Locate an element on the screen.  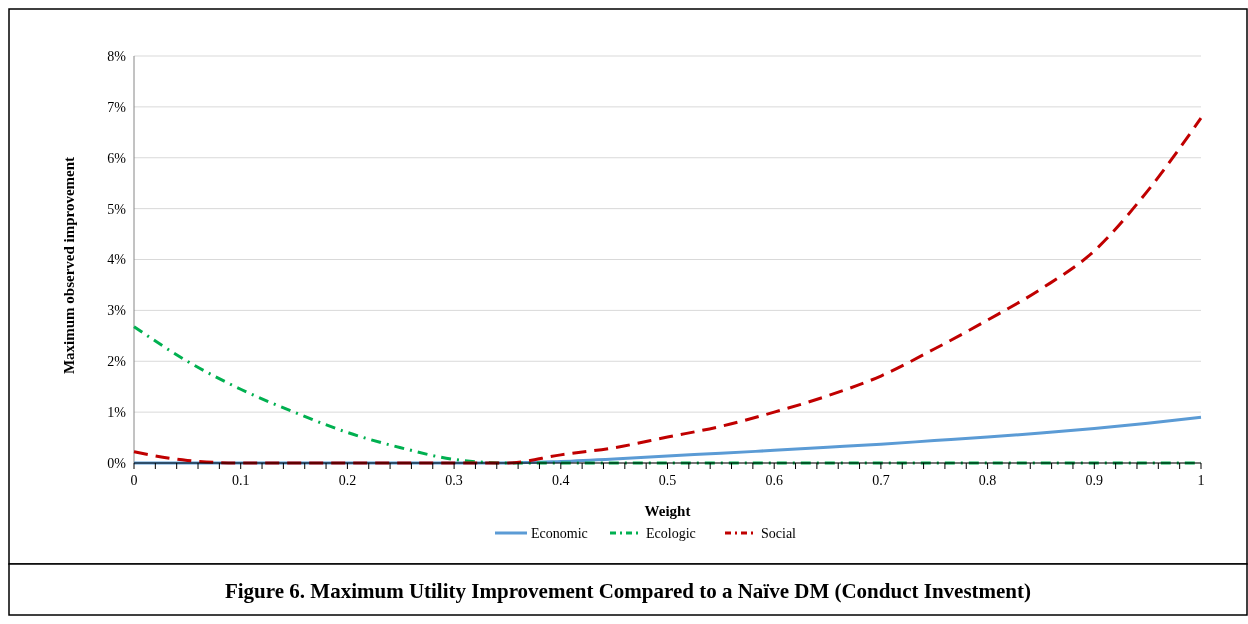
x-tick-label: 0 is located at coordinates (134, 480).